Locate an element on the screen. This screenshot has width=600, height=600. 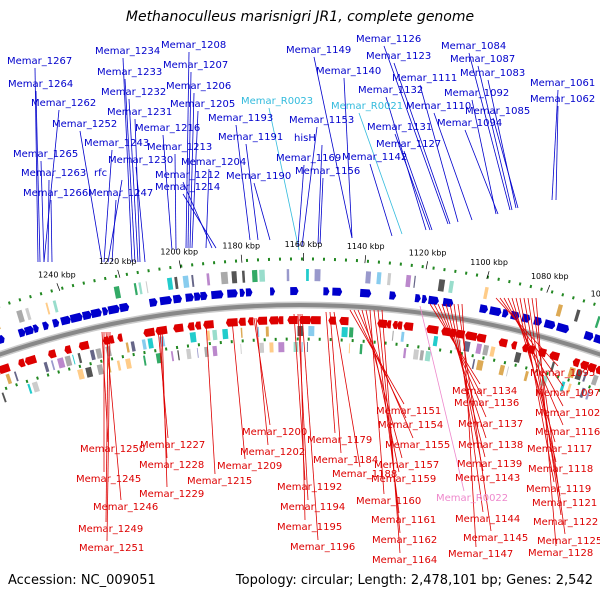
forward-gene-label: Memar_1193 is located at coordinates (240, 118).